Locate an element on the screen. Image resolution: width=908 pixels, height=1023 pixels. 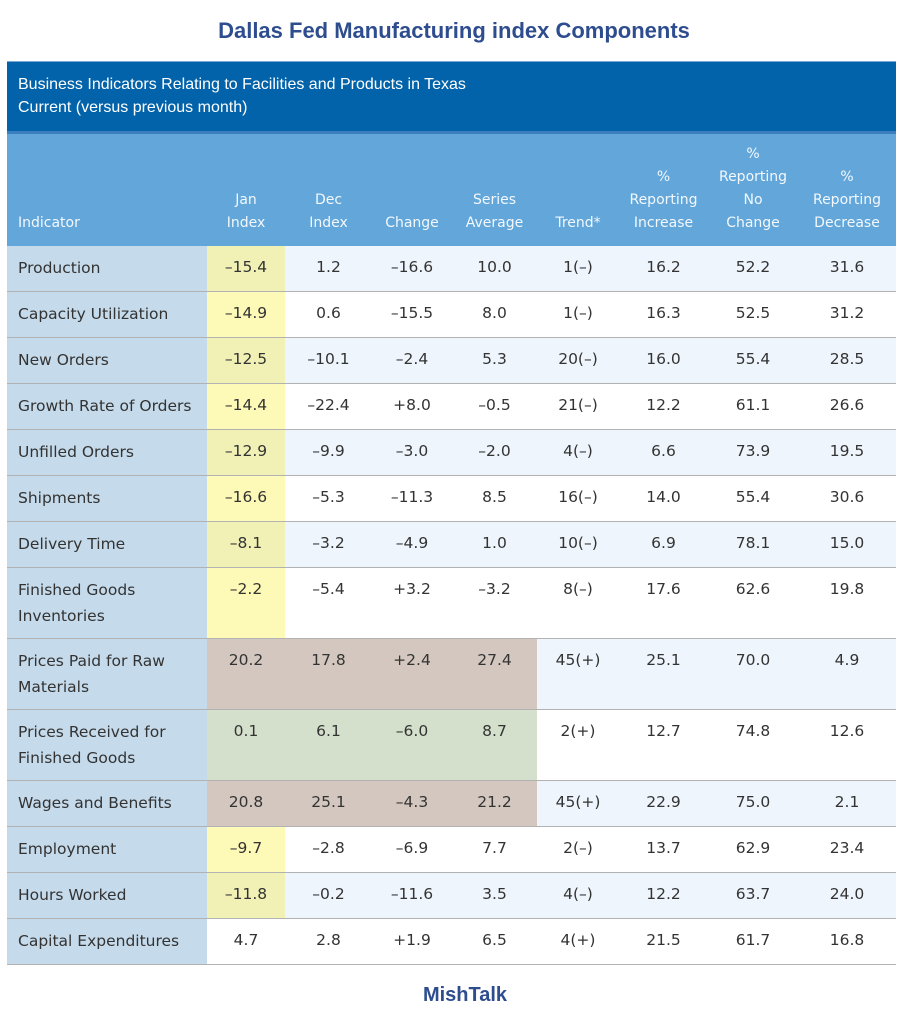
column-header-line: Average is located at coordinates (494, 222).